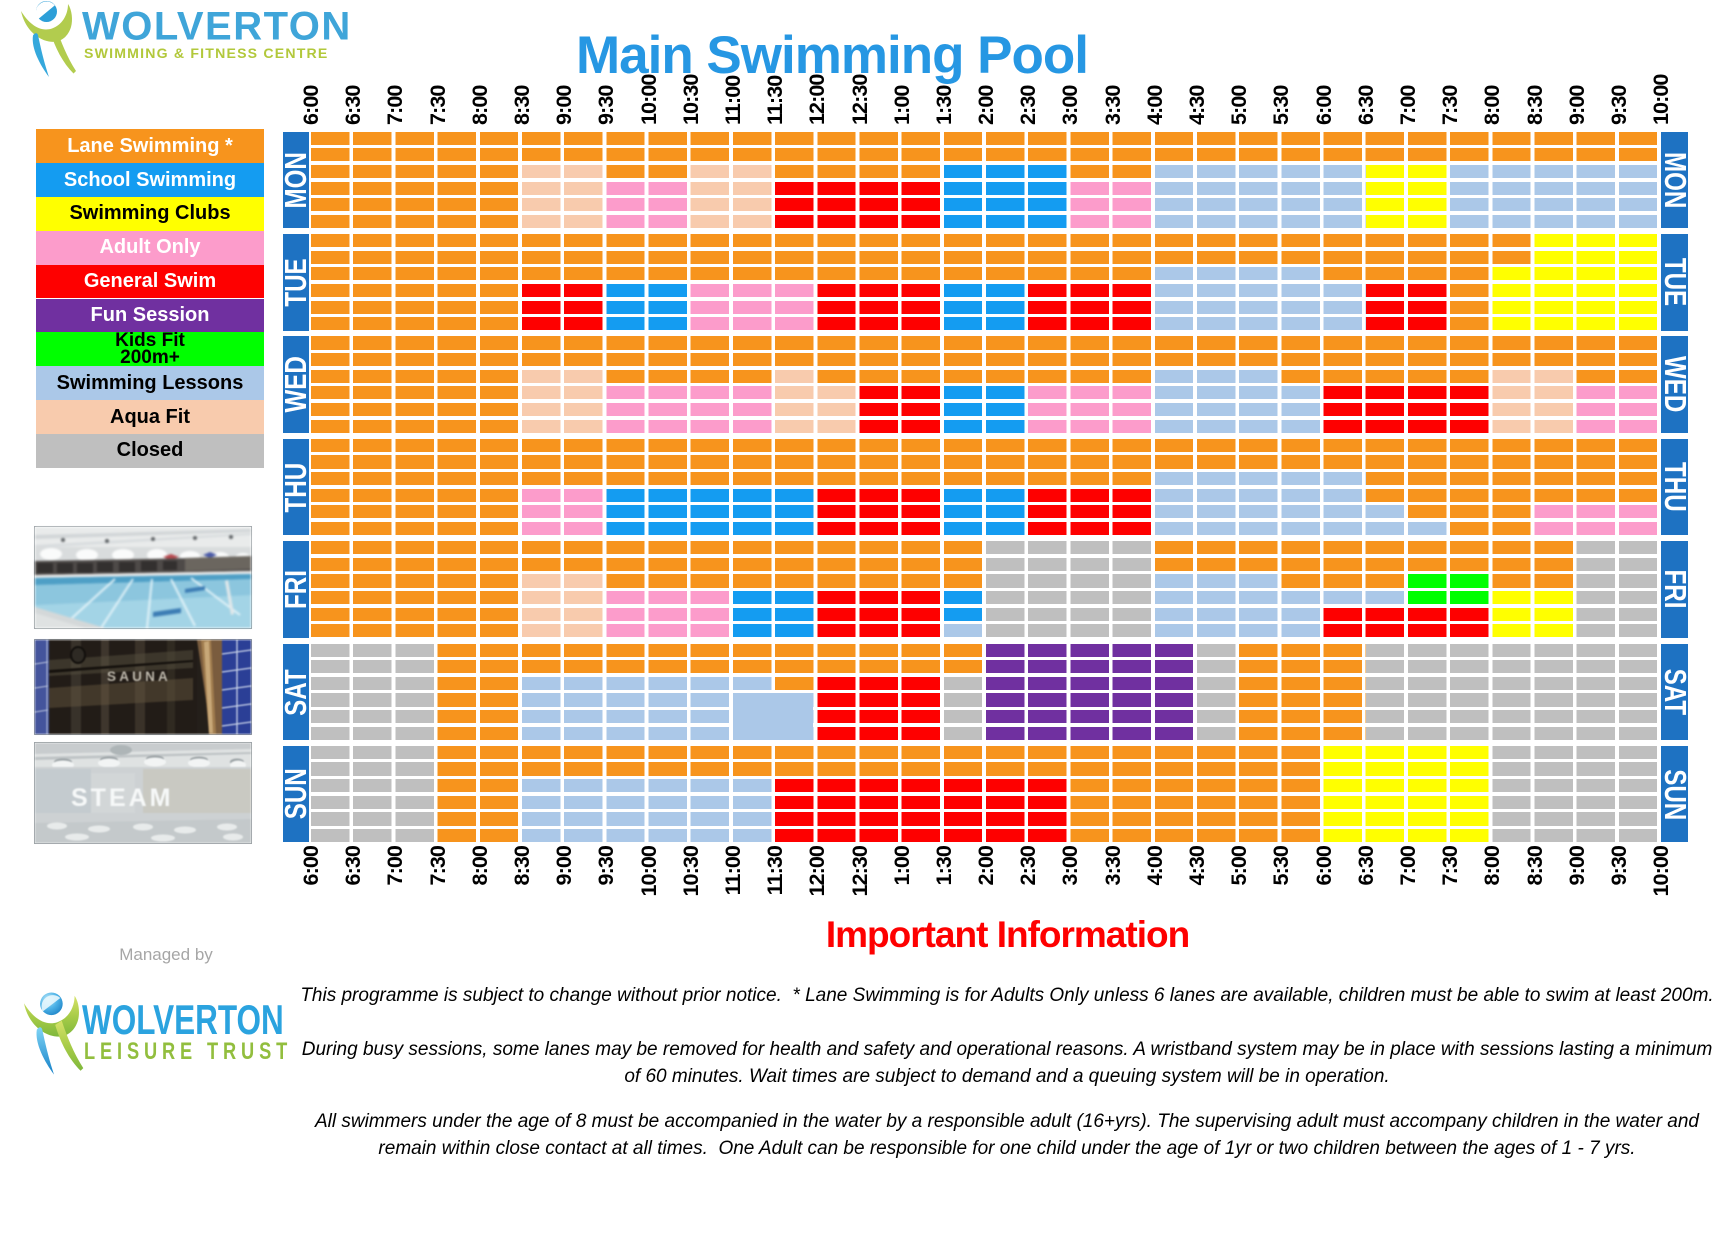  I want to click on svg-text: LEISURE TRUST, so click(188, 1051).